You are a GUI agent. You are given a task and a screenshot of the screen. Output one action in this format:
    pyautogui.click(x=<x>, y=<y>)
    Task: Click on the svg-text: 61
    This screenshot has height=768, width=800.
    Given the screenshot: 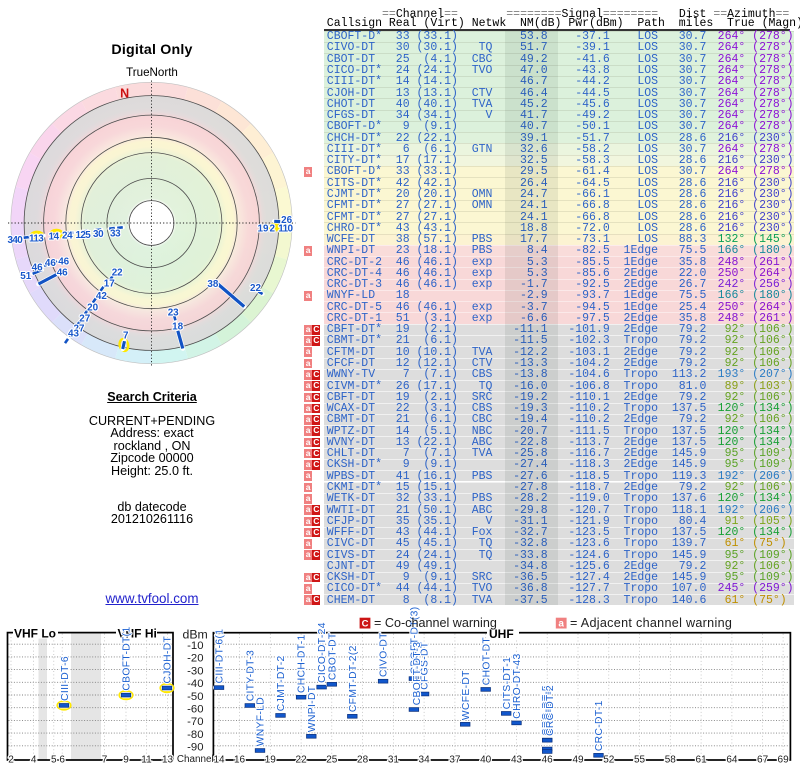 What is the action you would take?
    pyautogui.click(x=702, y=759)
    